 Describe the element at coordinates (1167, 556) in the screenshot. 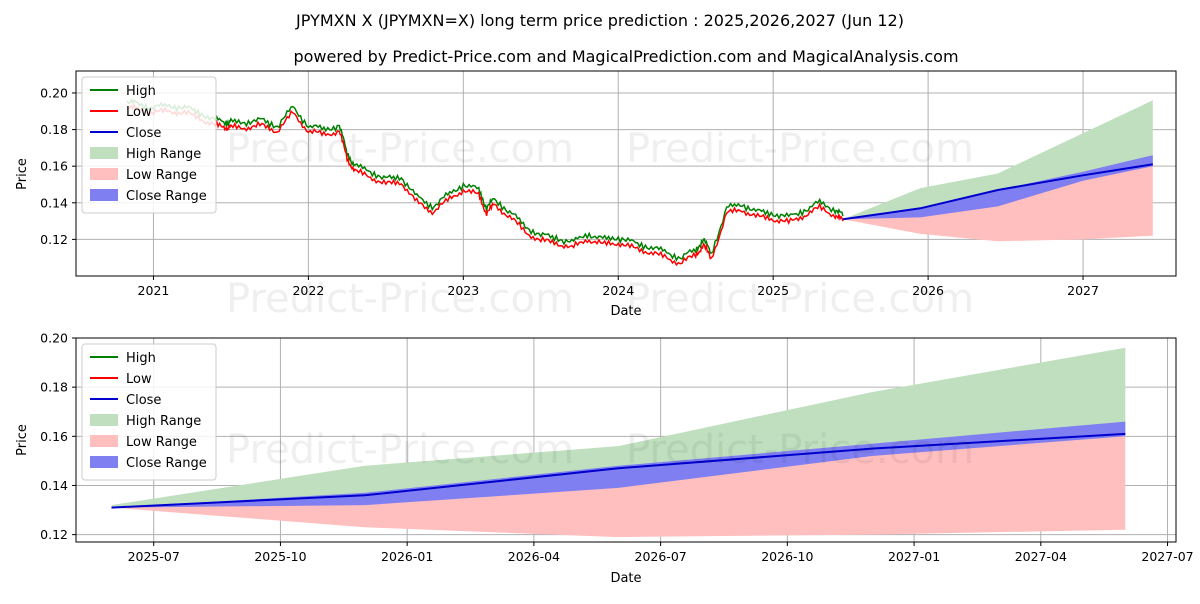

I see `x-tick-label: 2027-07` at that location.